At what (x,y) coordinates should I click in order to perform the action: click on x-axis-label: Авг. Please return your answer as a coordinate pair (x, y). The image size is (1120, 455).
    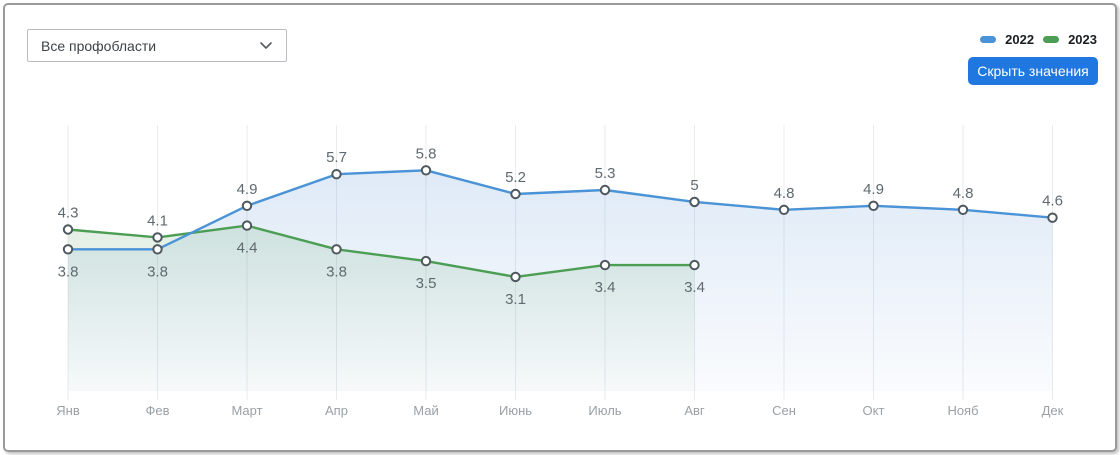
    Looking at the image, I should click on (694, 410).